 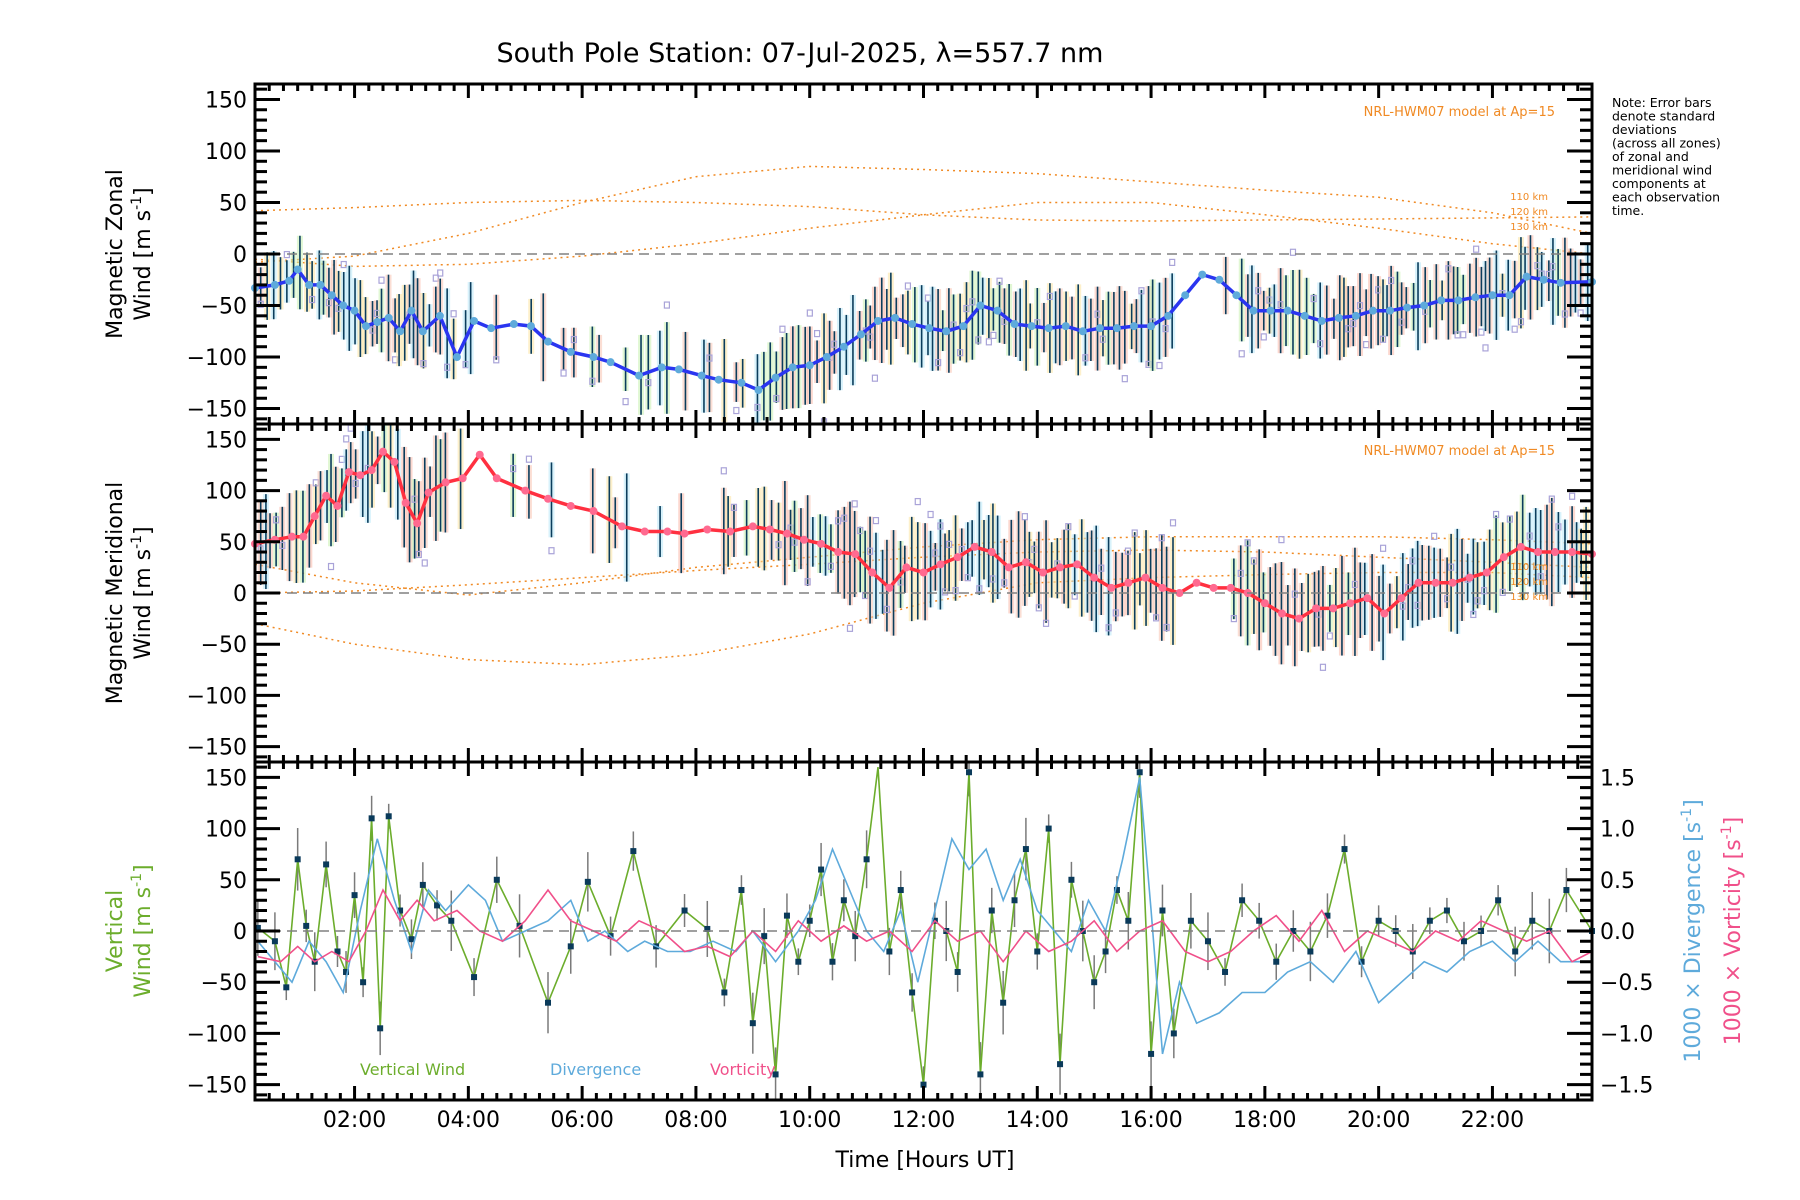 I want to click on divergence-y2label: 1000 × Divergence [s-1], so click(x=1692, y=930).